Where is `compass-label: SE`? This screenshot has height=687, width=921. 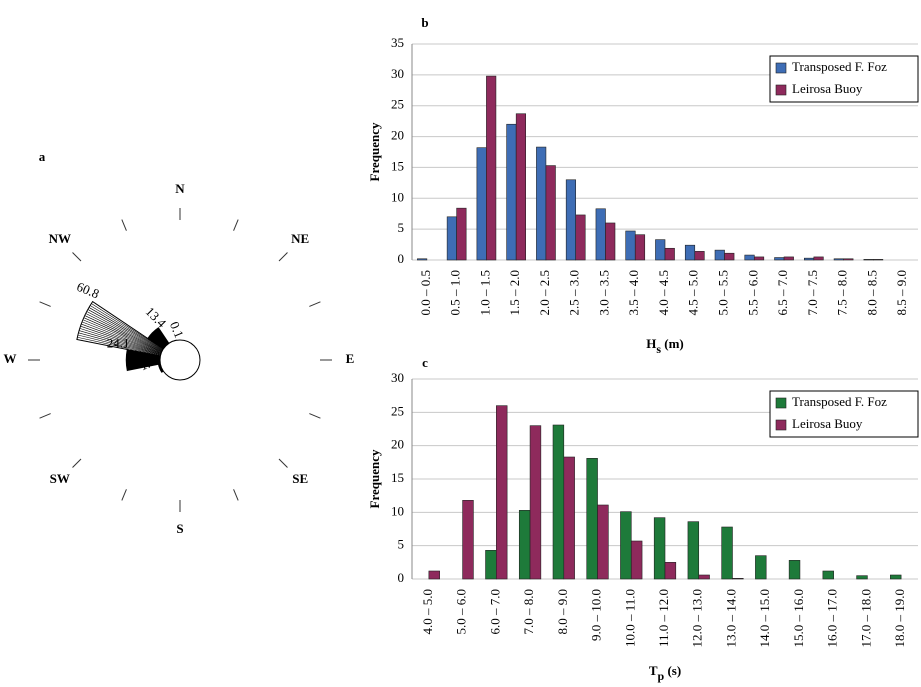
compass-label: SE is located at coordinates (300, 478).